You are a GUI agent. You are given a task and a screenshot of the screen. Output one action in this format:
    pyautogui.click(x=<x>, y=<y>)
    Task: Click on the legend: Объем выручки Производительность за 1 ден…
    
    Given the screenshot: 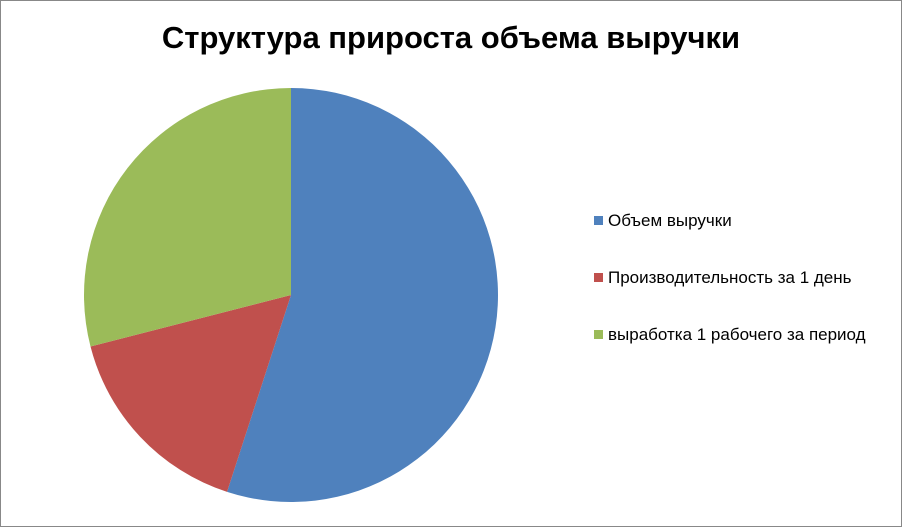 What is the action you would take?
    pyautogui.click(x=744, y=295)
    